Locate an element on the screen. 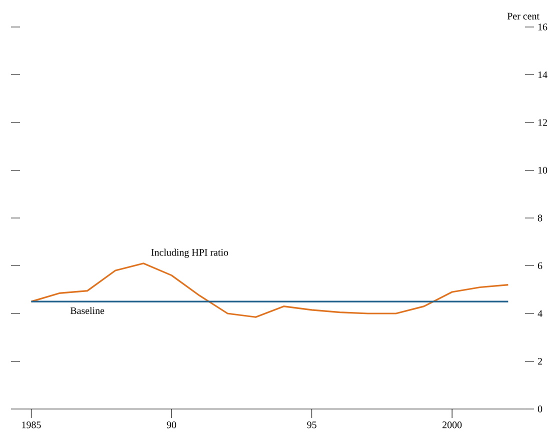 The width and height of the screenshot is (555, 432). series-label: Including HPI ratio is located at coordinates (189, 253).